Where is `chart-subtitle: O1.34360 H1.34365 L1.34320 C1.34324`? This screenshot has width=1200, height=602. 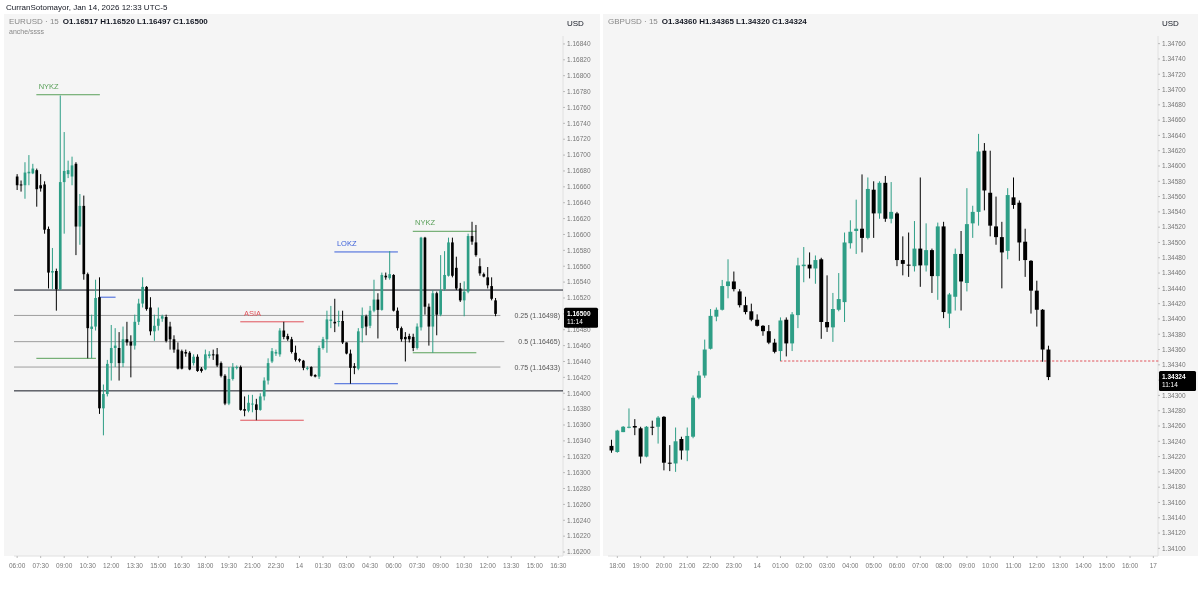 chart-subtitle: O1.34360 H1.34365 L1.34320 C1.34324 is located at coordinates (734, 21).